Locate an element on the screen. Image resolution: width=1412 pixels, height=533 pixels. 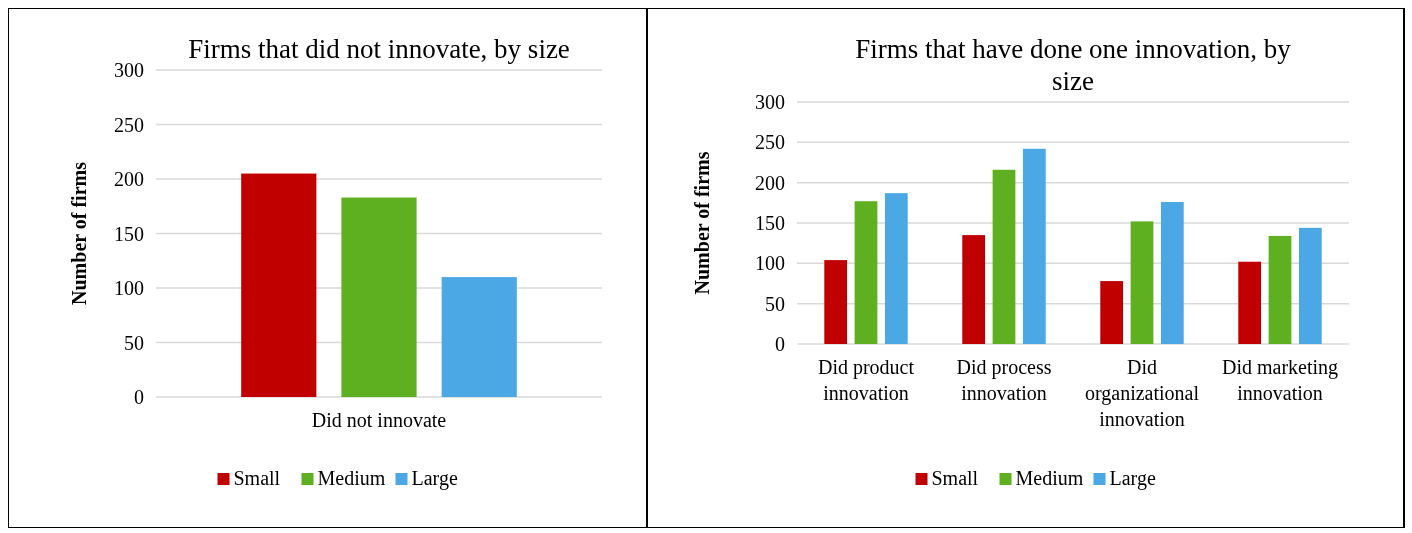
x-tick-label: Did not innovate is located at coordinates (379, 420).